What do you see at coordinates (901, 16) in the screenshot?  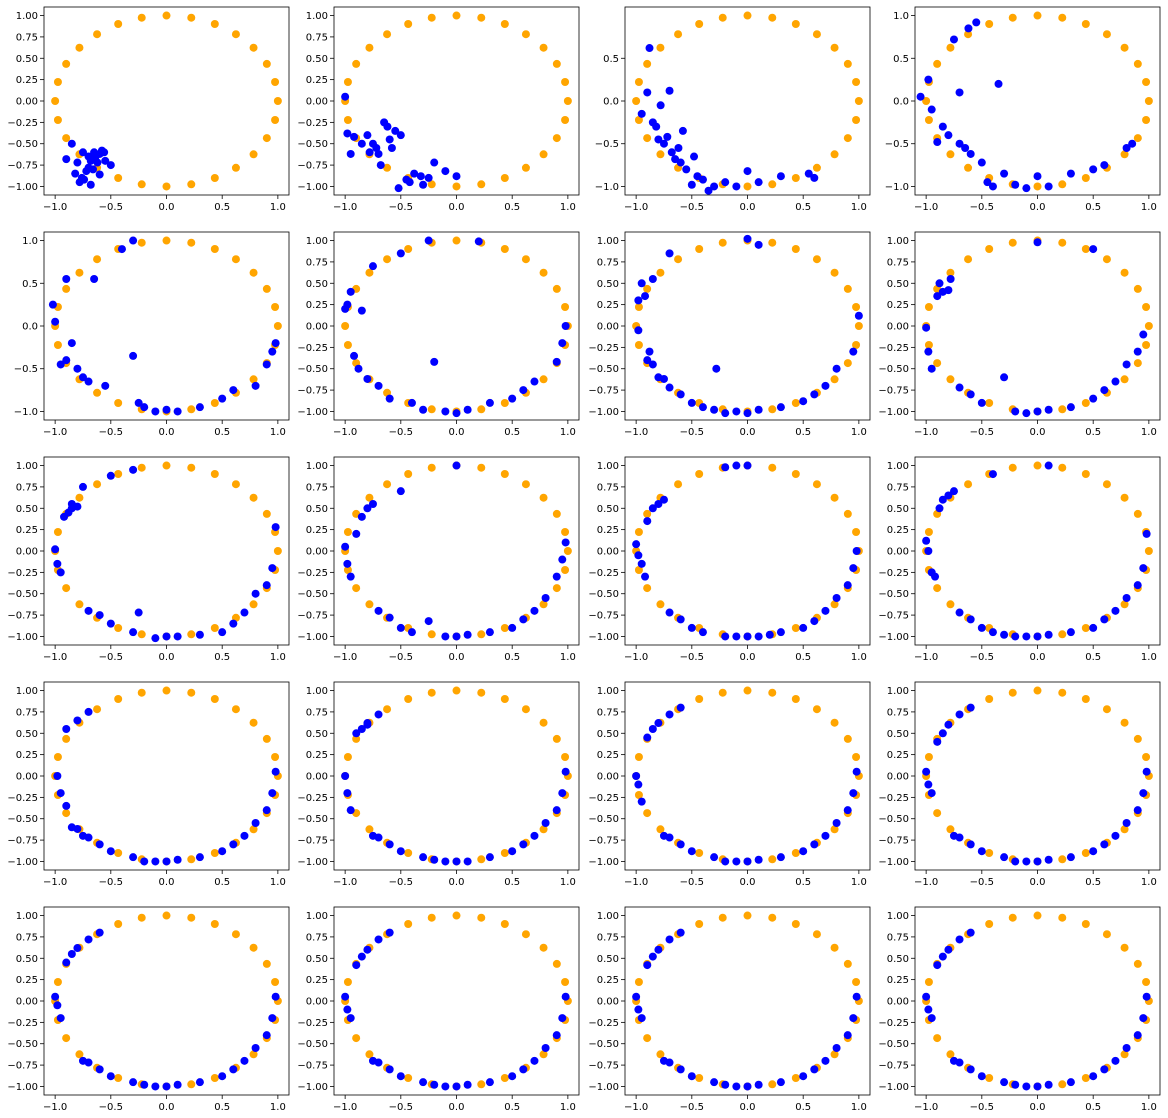 I see `y-tick-label: 1.0` at bounding box center [901, 16].